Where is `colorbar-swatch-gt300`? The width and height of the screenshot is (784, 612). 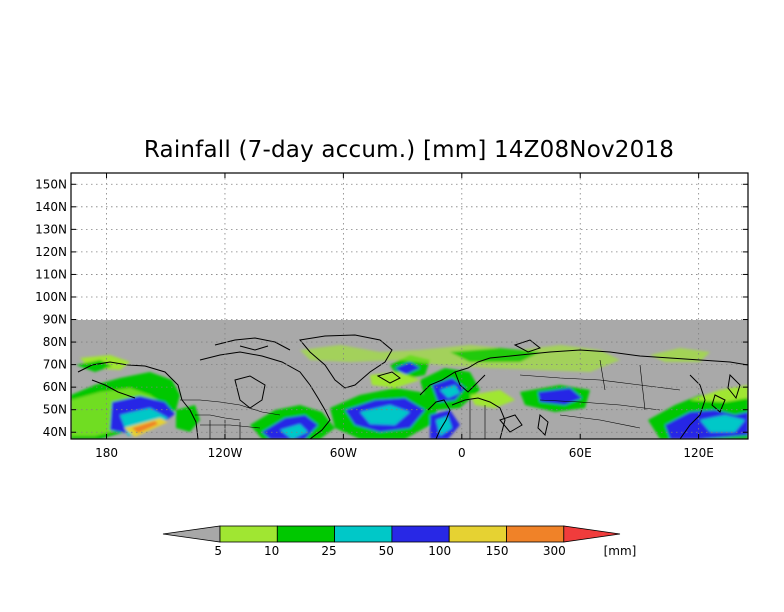
colorbar-swatch-gt300 is located at coordinates (592, 534).